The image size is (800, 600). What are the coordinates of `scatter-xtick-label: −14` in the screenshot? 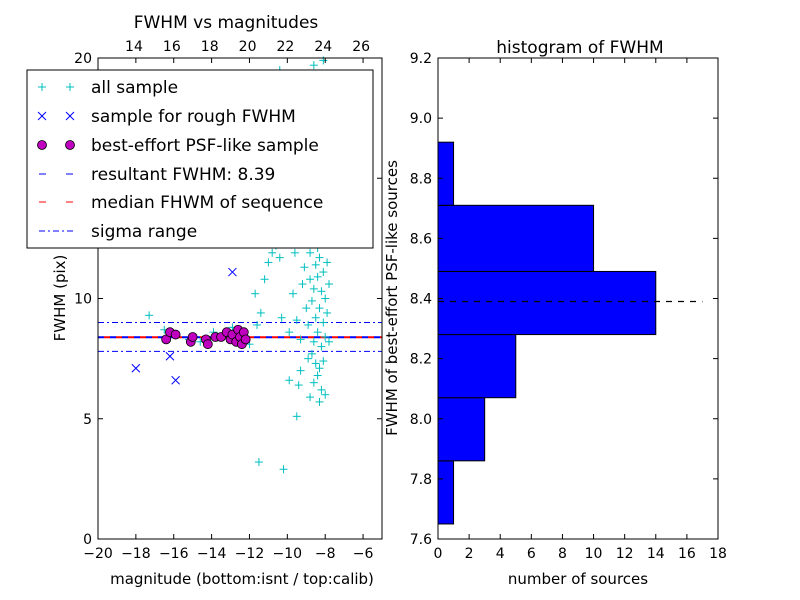 It's located at (212, 554).